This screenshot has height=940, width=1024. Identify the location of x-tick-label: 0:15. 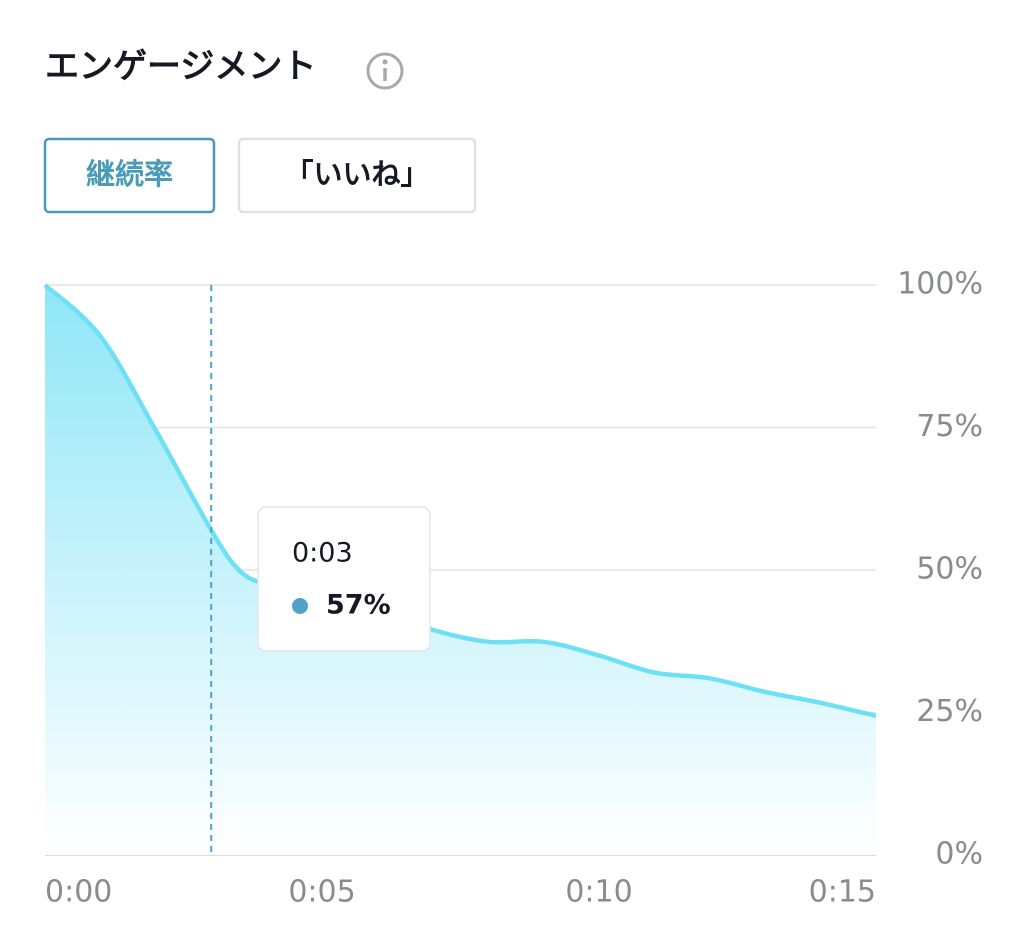
(842, 892).